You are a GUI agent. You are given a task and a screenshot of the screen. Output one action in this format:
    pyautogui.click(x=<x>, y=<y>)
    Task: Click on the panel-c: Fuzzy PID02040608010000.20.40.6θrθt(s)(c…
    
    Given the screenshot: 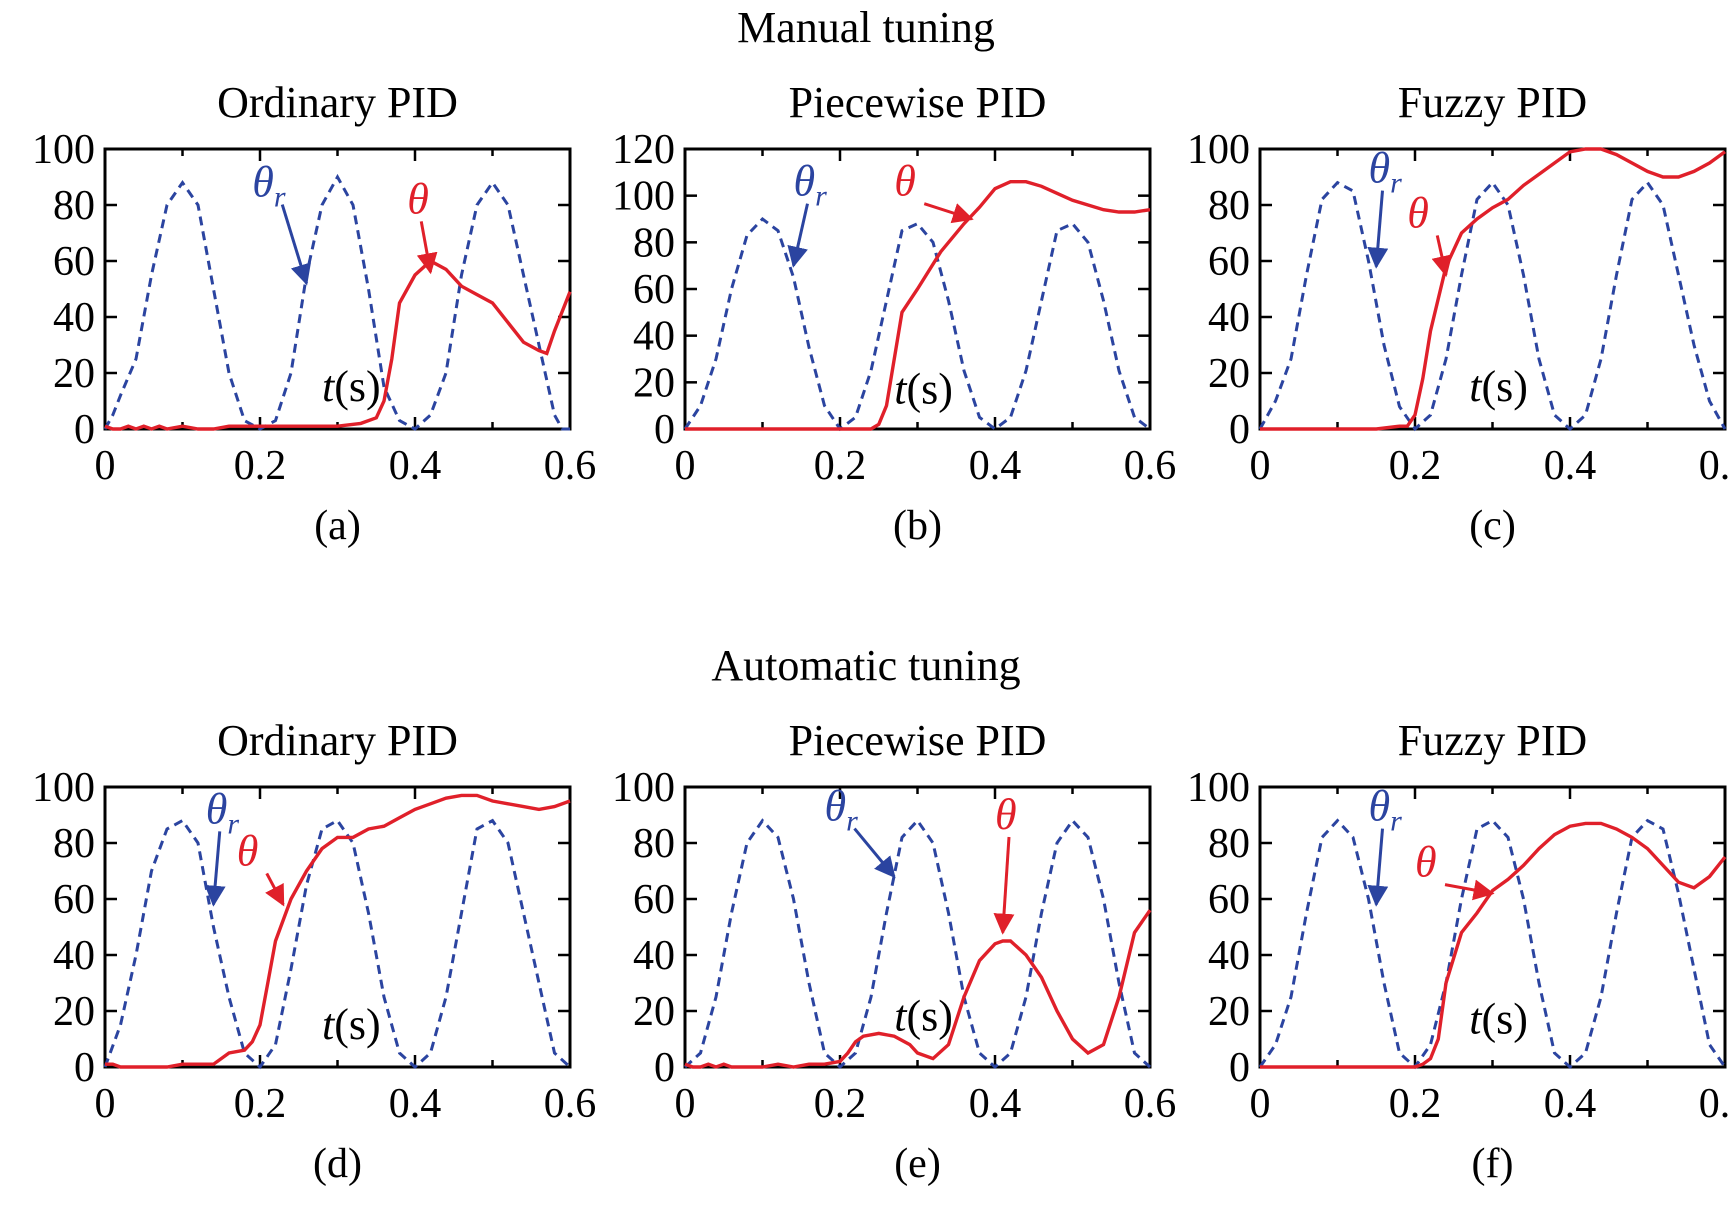 What is the action you would take?
    pyautogui.click(x=1459, y=313)
    